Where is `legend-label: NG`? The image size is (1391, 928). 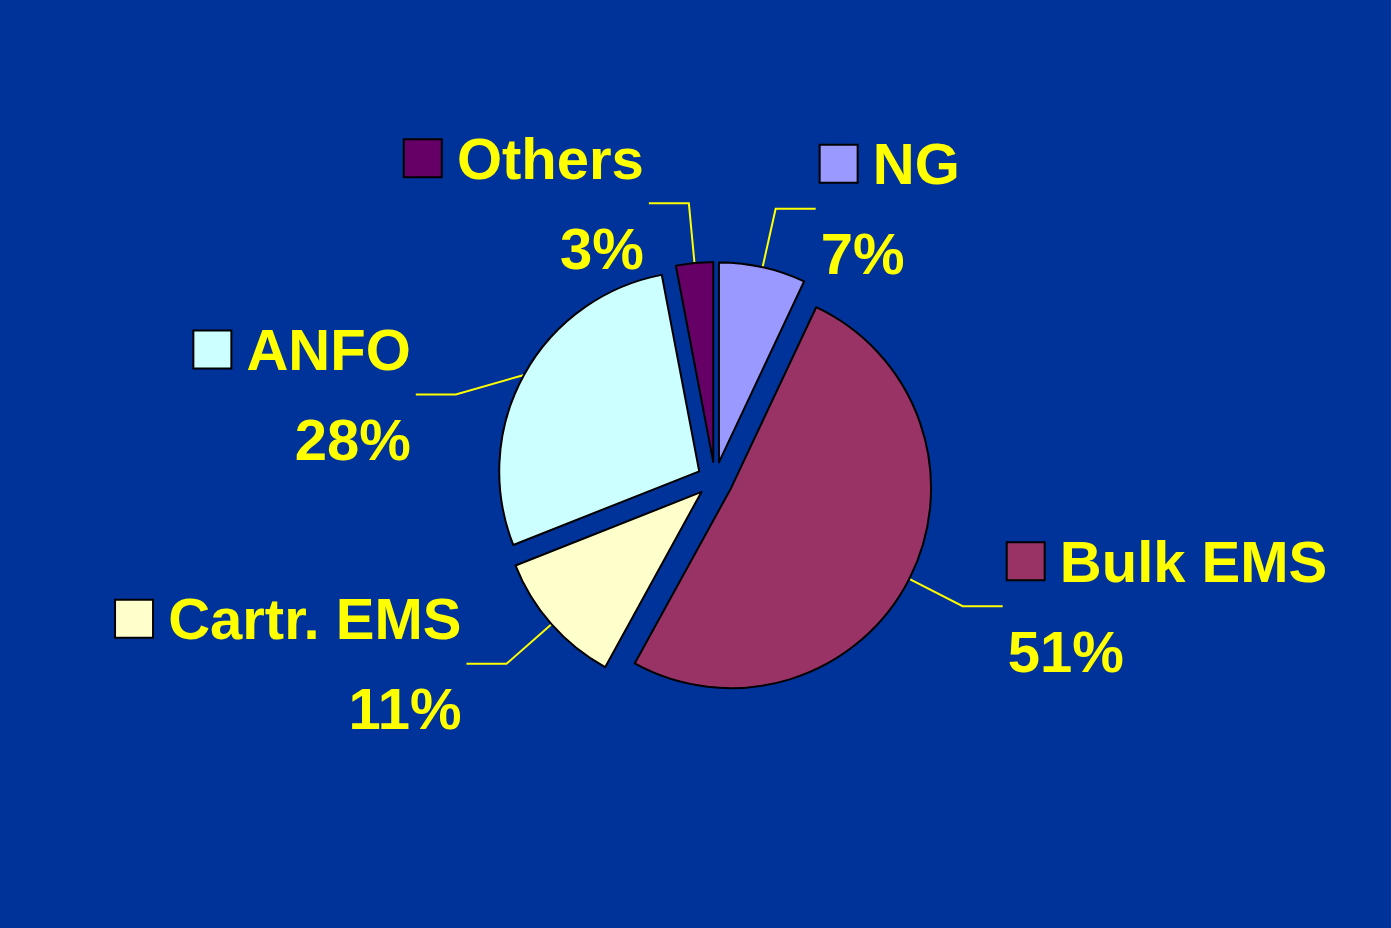
legend-label: NG is located at coordinates (908, 164).